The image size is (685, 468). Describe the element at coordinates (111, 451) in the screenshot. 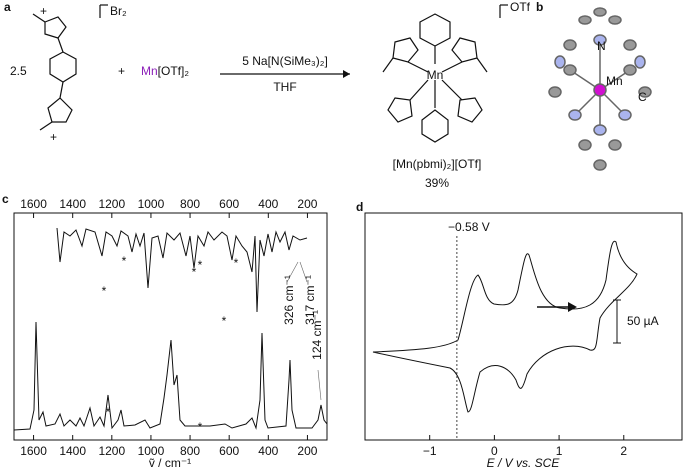

I see `x-tick-label: 1200` at that location.